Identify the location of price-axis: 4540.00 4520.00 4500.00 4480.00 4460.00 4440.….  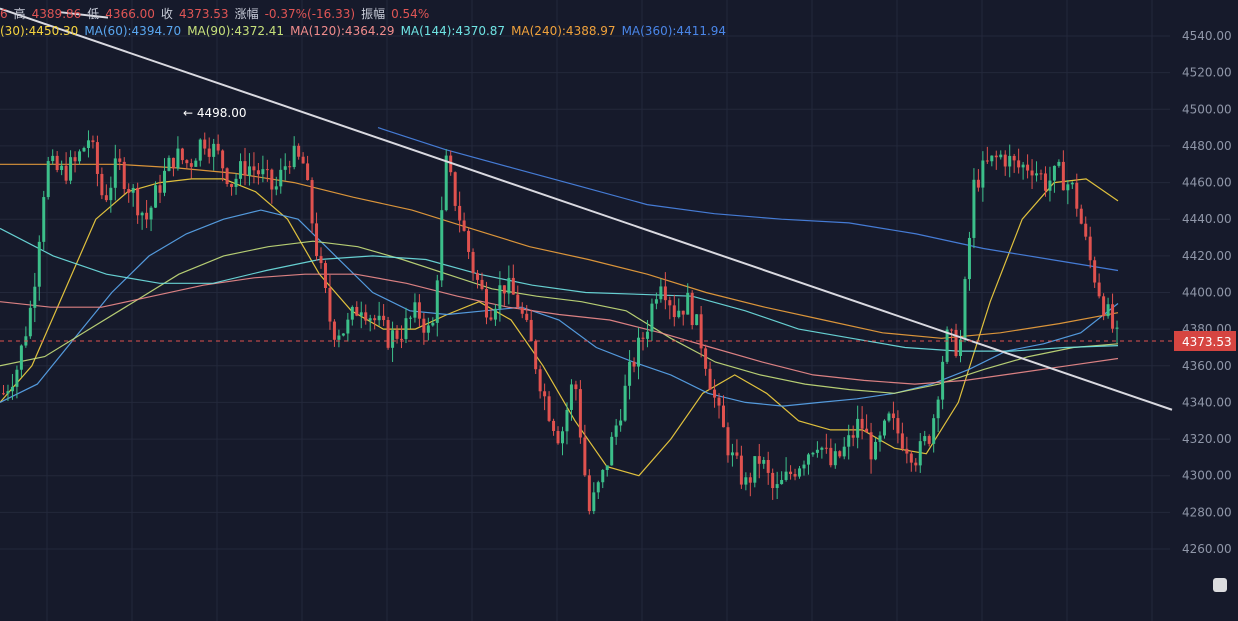
(1207, 292).